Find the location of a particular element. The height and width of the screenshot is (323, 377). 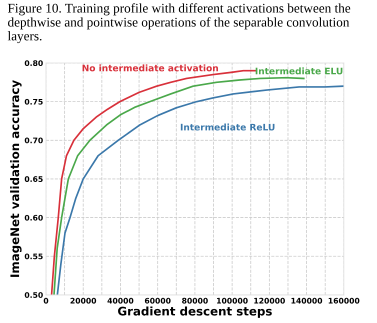

series-label: No intermediate activation is located at coordinates (150, 68).